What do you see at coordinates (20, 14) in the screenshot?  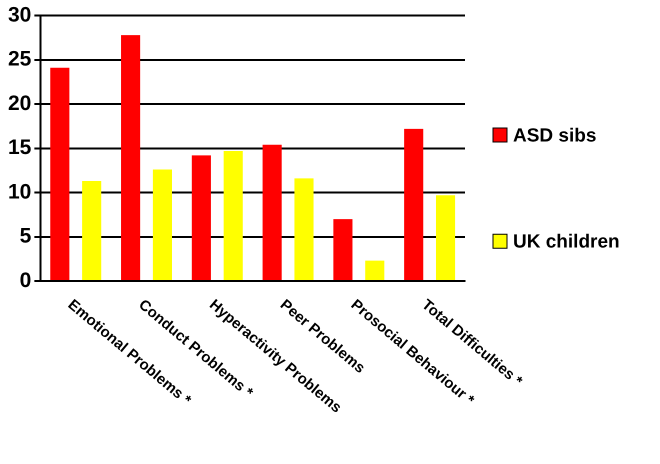 I see `y-tick-label: 30` at bounding box center [20, 14].